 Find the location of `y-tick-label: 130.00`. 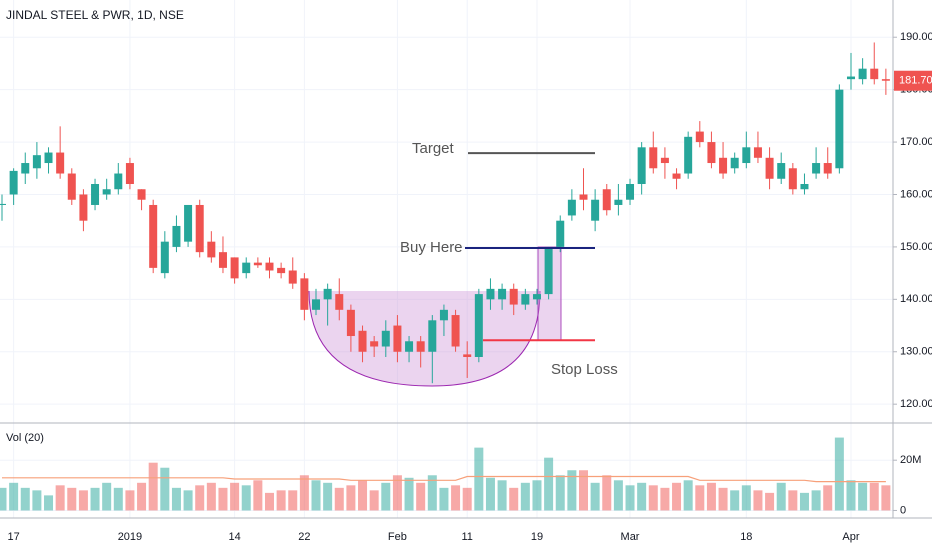

y-tick-label: 130.00 is located at coordinates (916, 352).